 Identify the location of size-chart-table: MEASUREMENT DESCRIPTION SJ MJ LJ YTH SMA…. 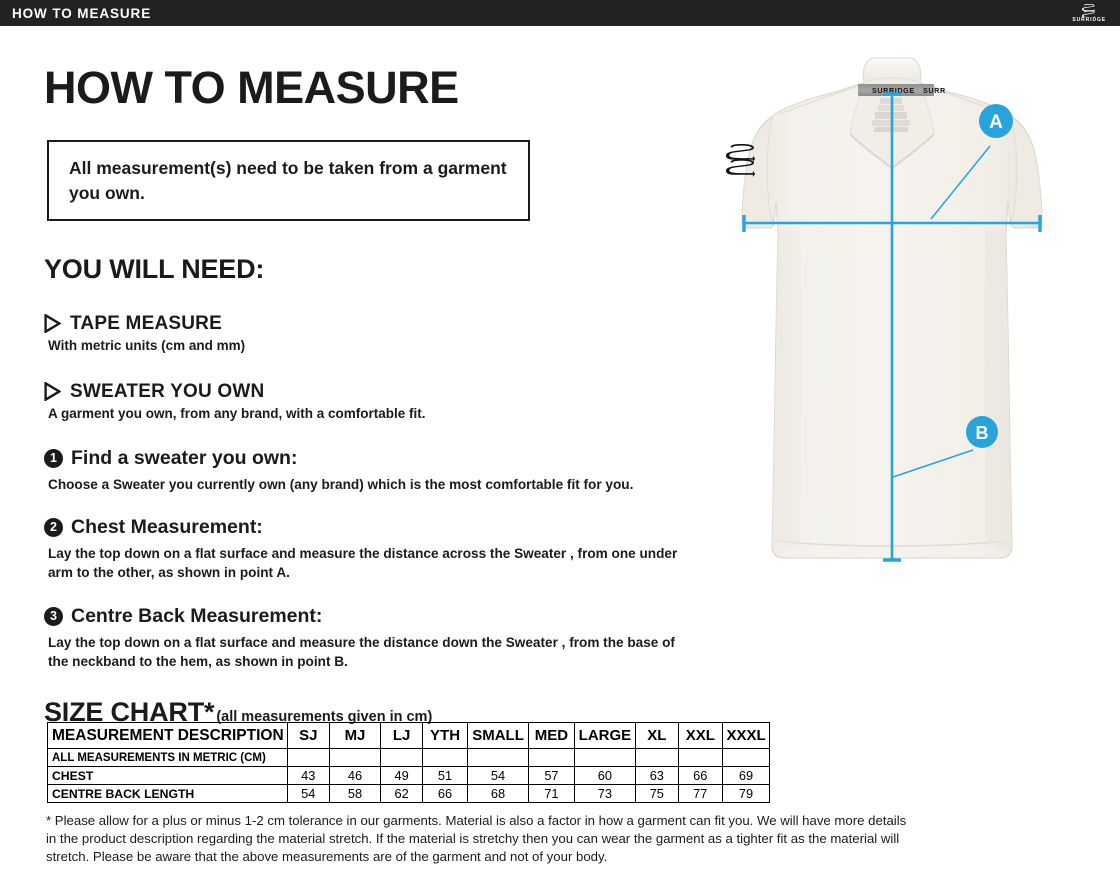
(408, 762).